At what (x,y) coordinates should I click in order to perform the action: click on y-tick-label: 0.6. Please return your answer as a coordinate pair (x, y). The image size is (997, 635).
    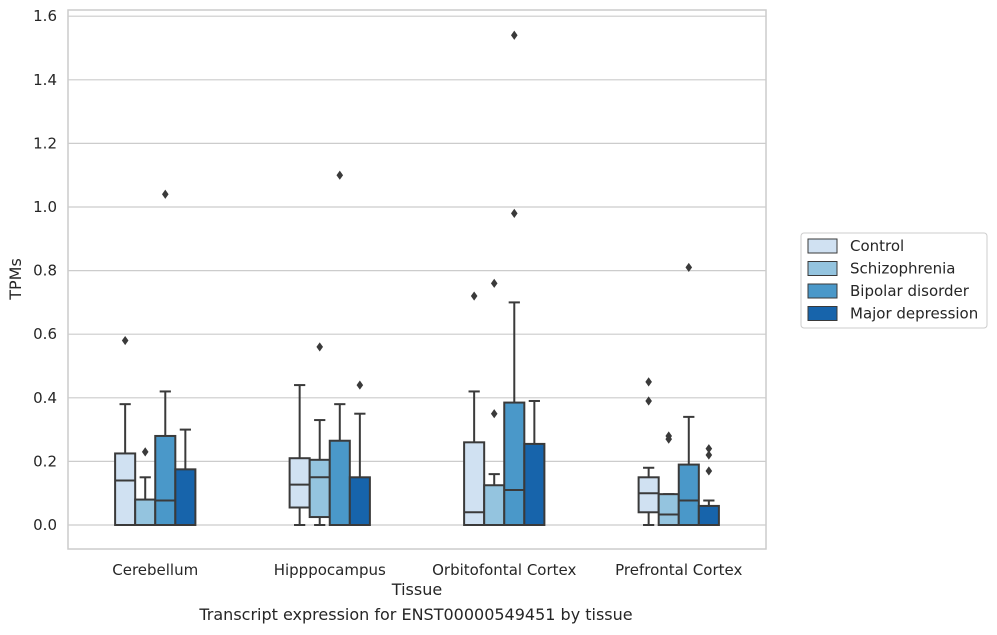
    Looking at the image, I should click on (45, 334).